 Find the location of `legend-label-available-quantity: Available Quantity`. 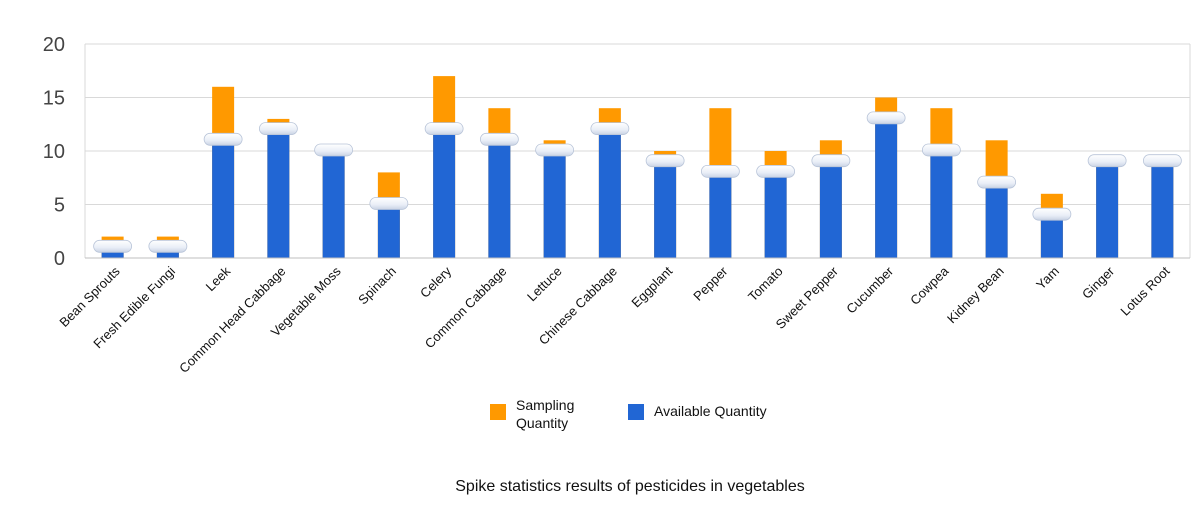

legend-label-available-quantity: Available Quantity is located at coordinates (710, 411).